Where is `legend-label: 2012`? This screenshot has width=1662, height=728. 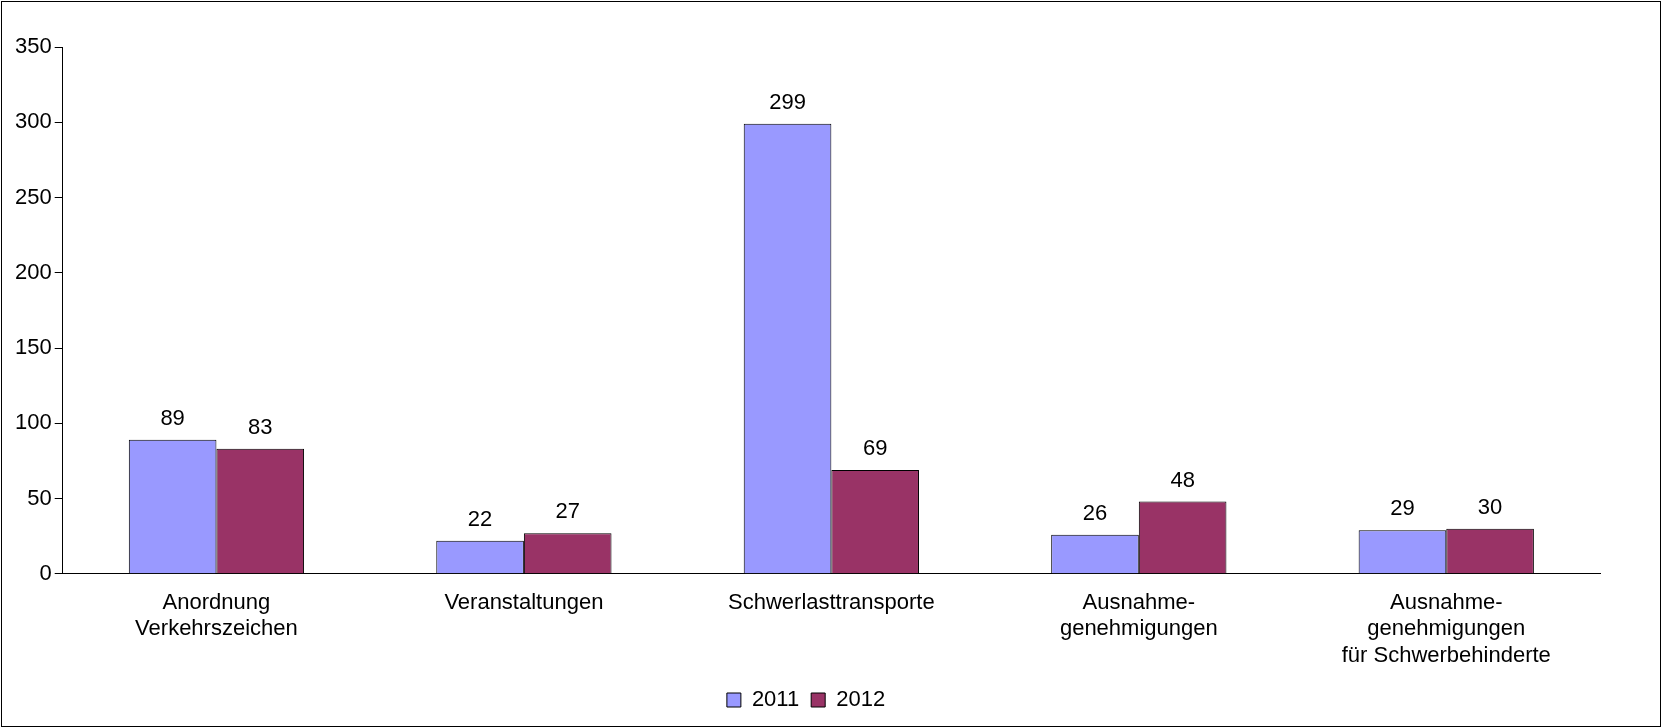
legend-label: 2012 is located at coordinates (861, 699).